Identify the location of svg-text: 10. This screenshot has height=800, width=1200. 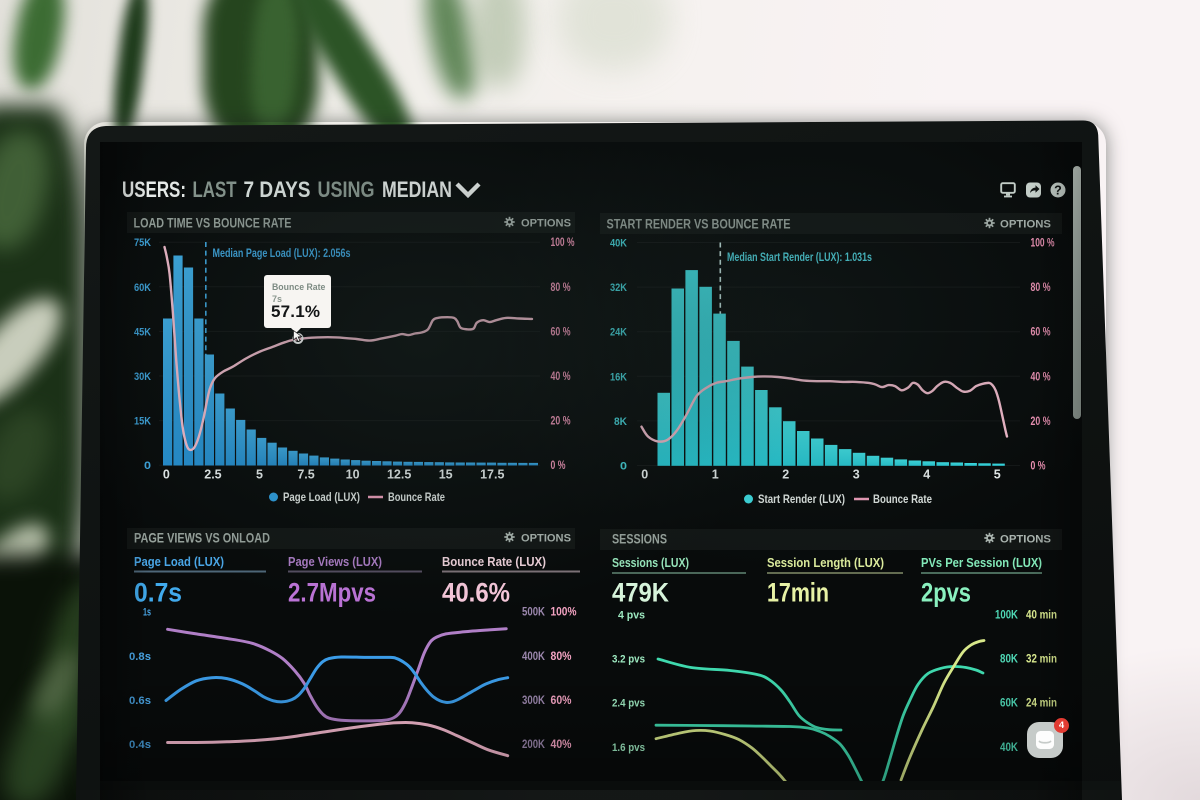
(353, 475).